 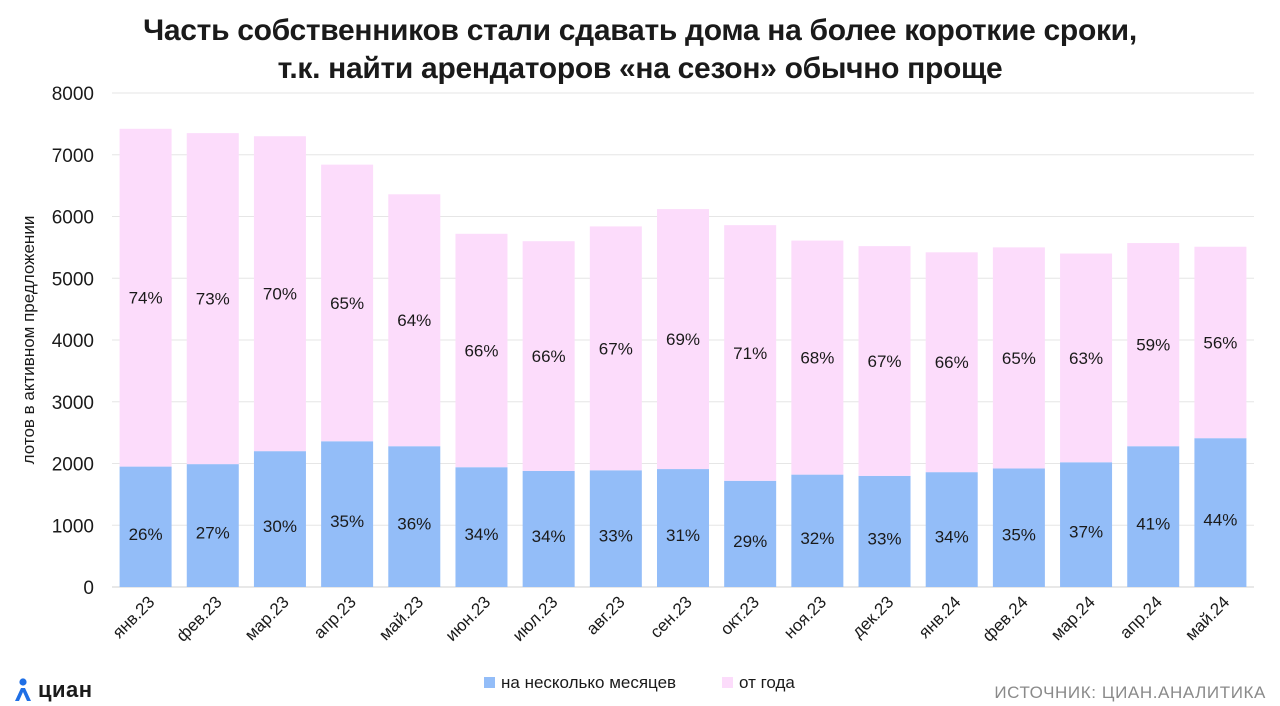 I want to click on legend-label-short-term: на несколько месяцев, so click(x=588, y=682).